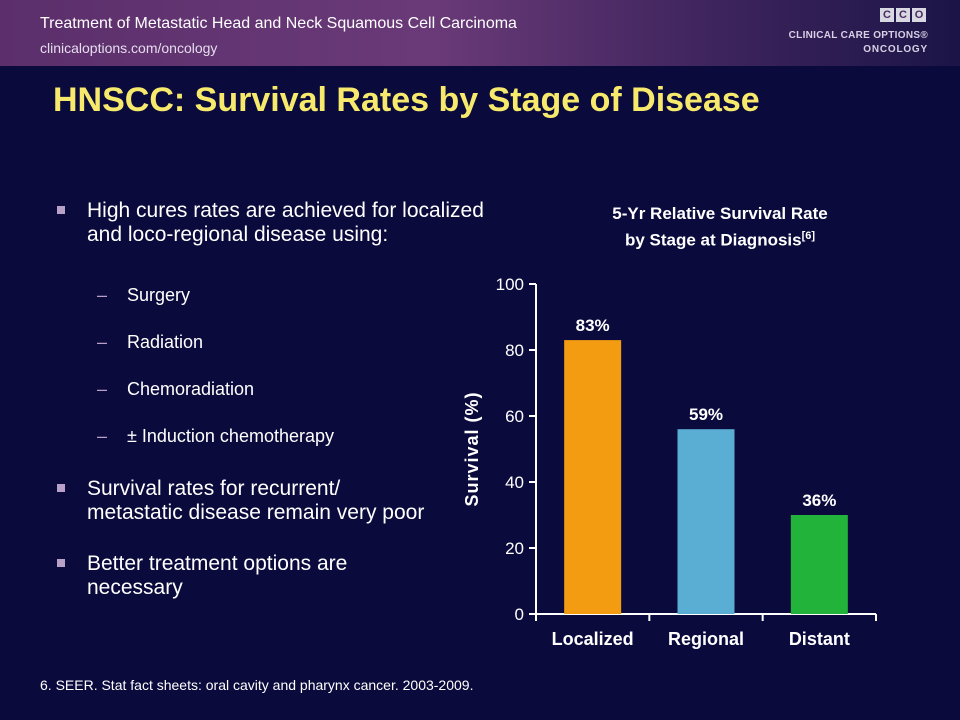  What do you see at coordinates (519, 614) in the screenshot?
I see `y-tick-label: 0` at bounding box center [519, 614].